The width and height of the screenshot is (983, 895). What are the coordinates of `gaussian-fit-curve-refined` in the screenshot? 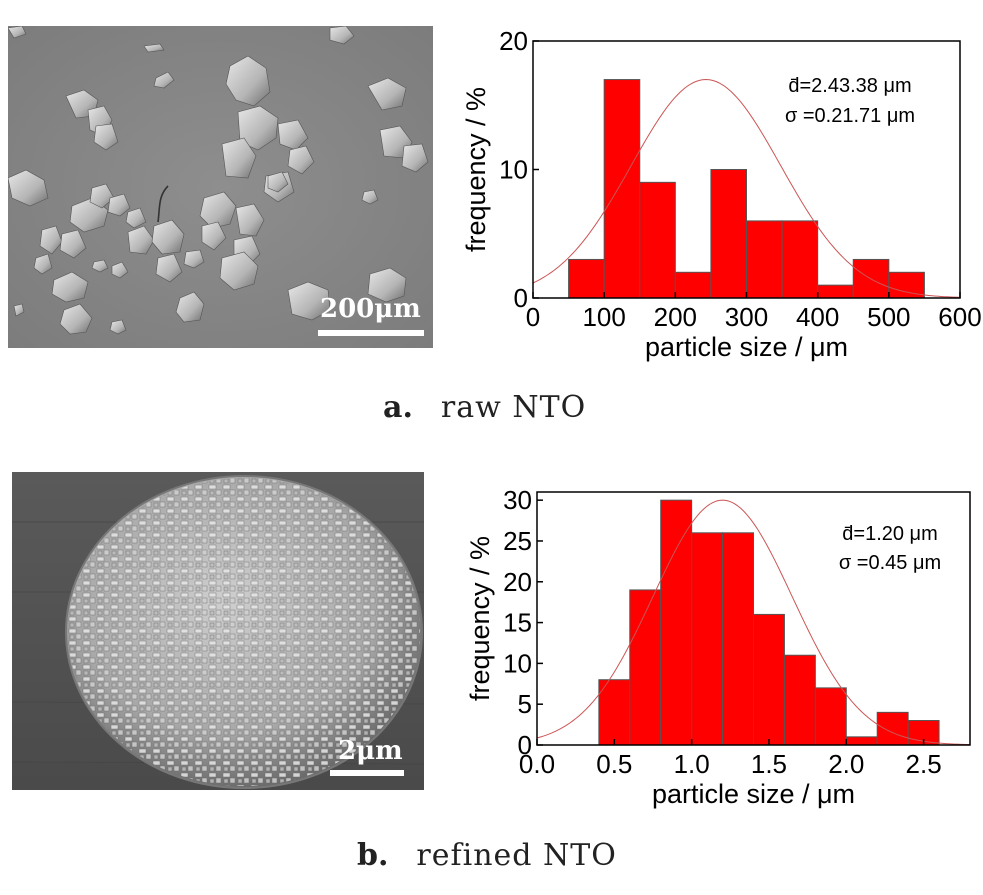 It's located at (753, 622).